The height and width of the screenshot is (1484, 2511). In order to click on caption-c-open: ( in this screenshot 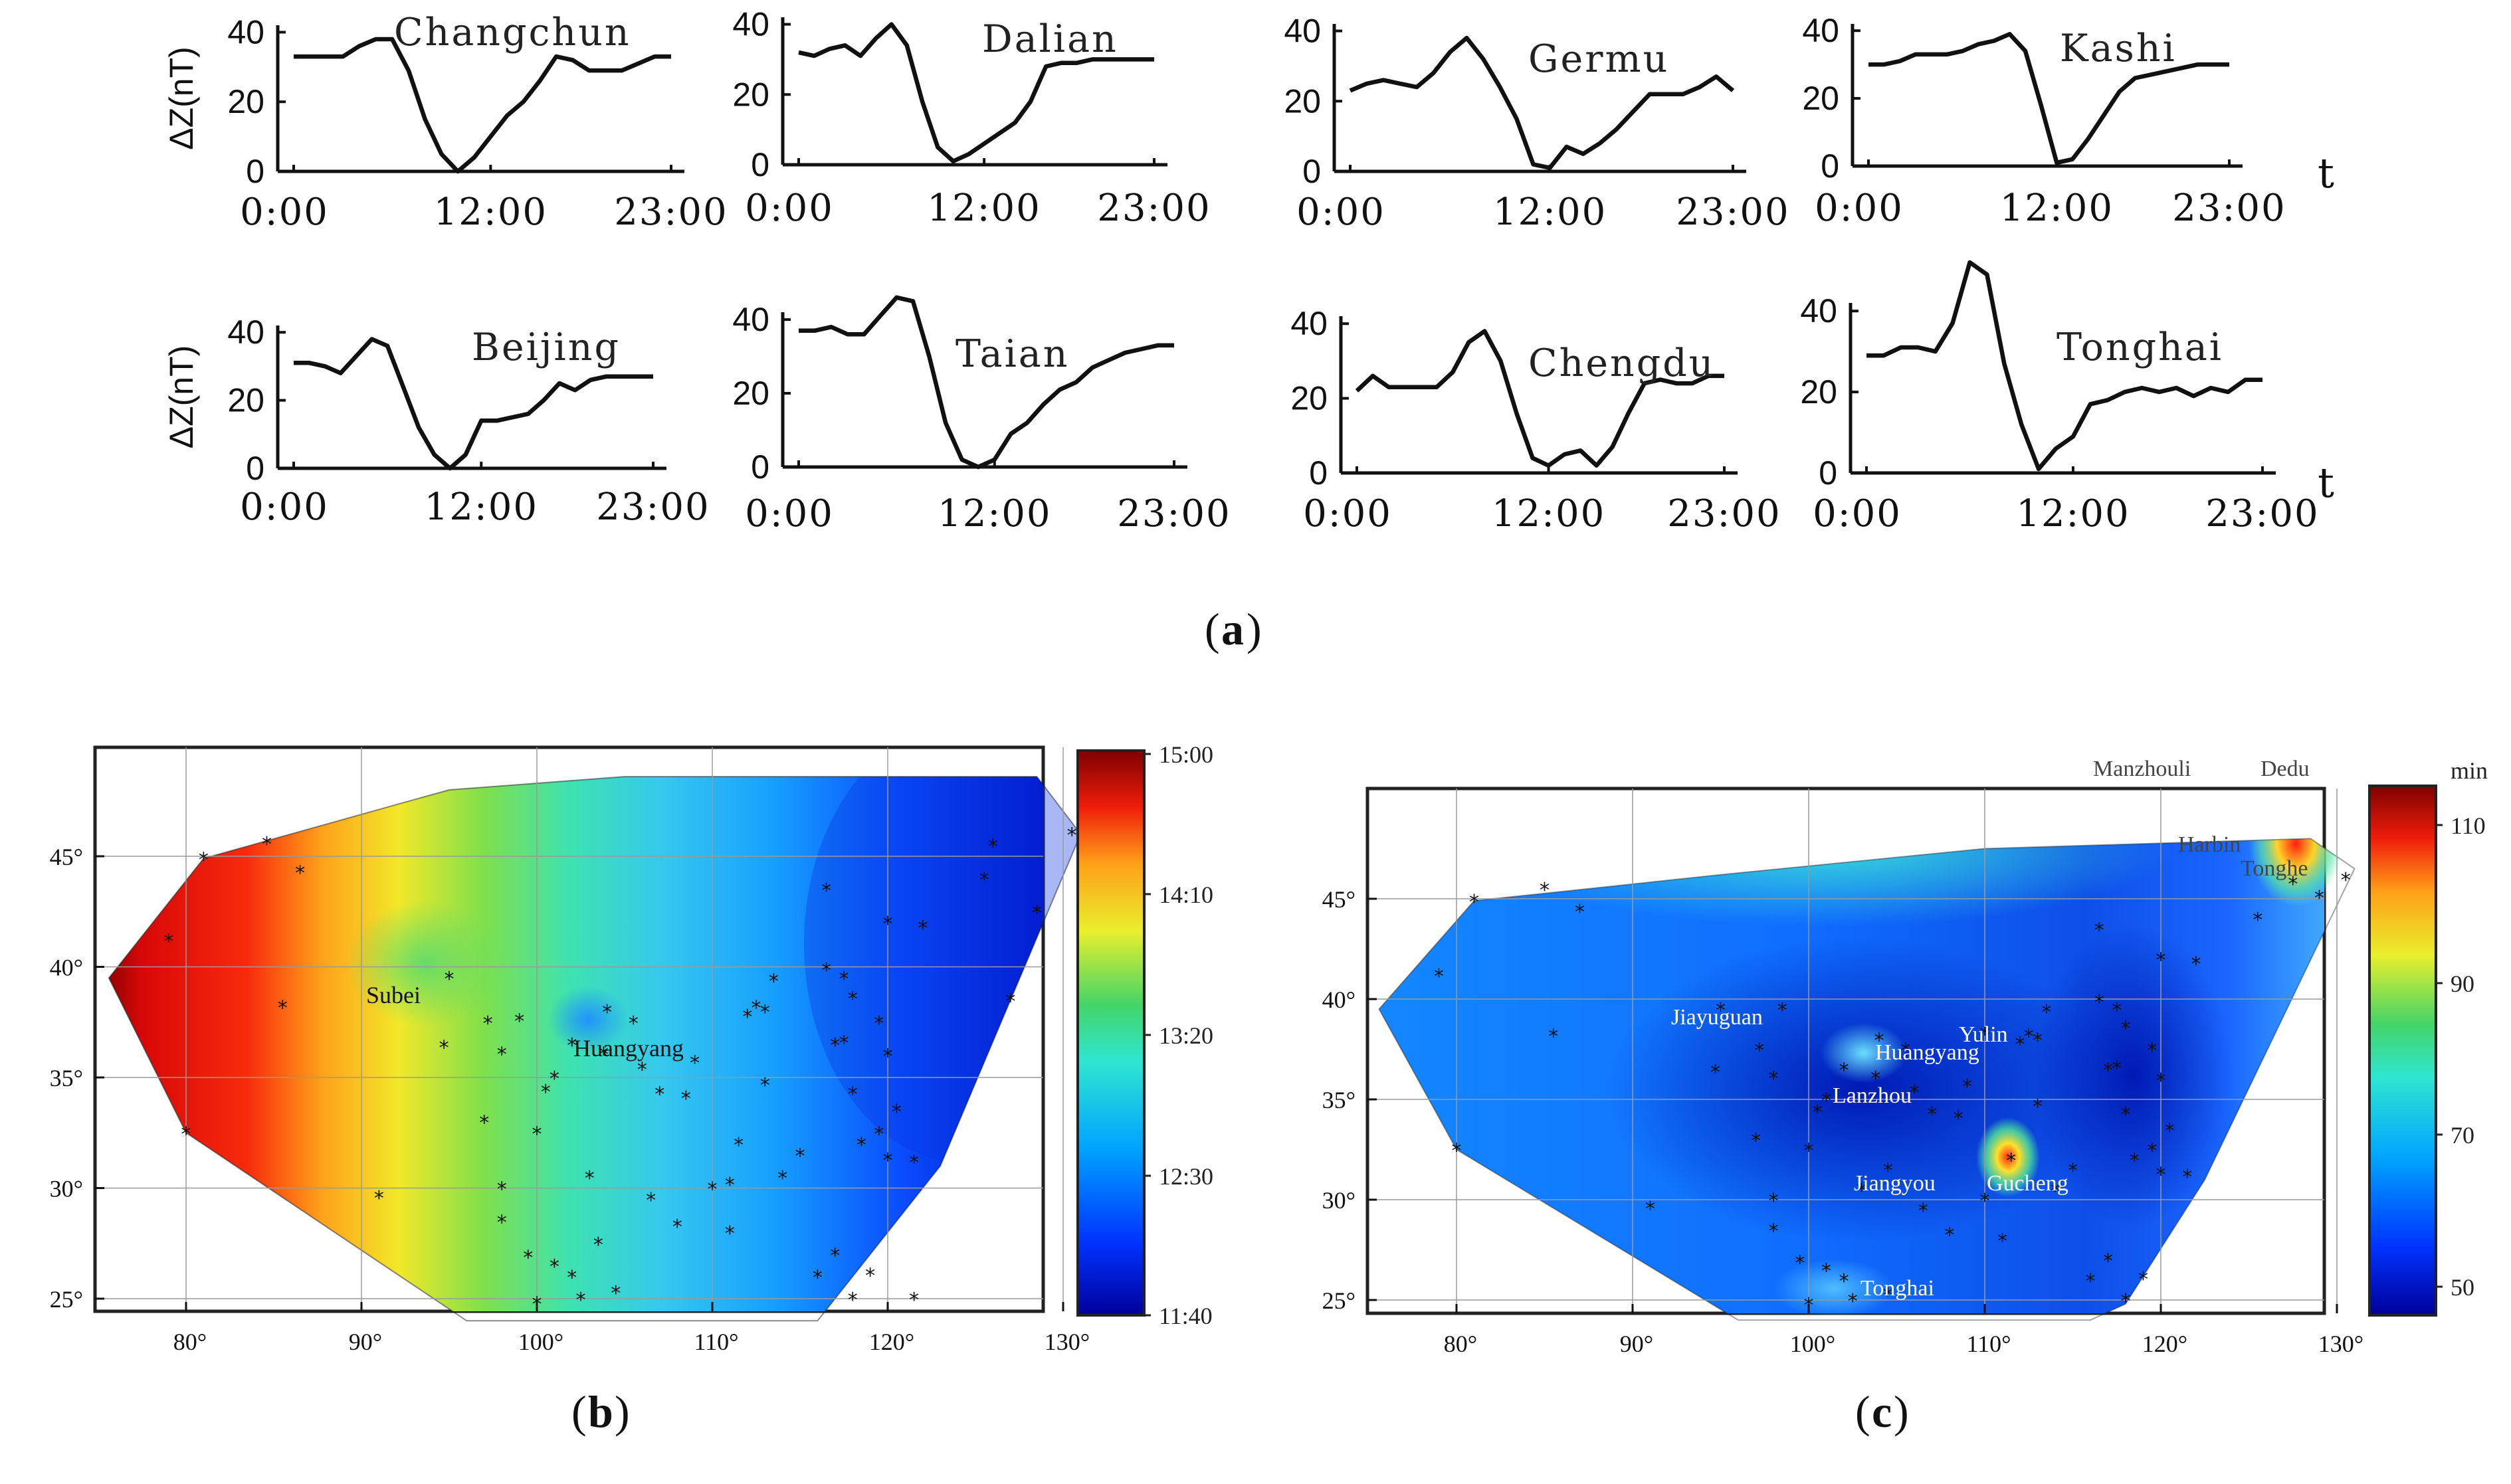, I will do `click(1862, 1412)`.